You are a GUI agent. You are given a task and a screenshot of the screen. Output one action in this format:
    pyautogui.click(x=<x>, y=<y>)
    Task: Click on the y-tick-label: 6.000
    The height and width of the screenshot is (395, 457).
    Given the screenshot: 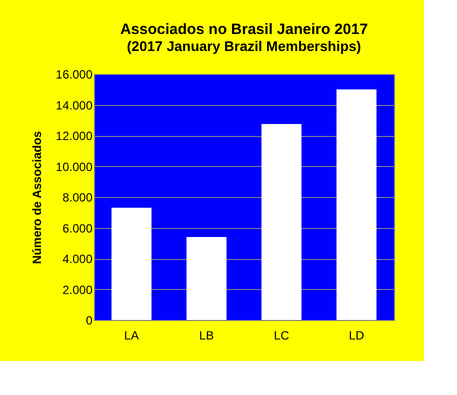 What is the action you would take?
    pyautogui.click(x=77, y=228)
    